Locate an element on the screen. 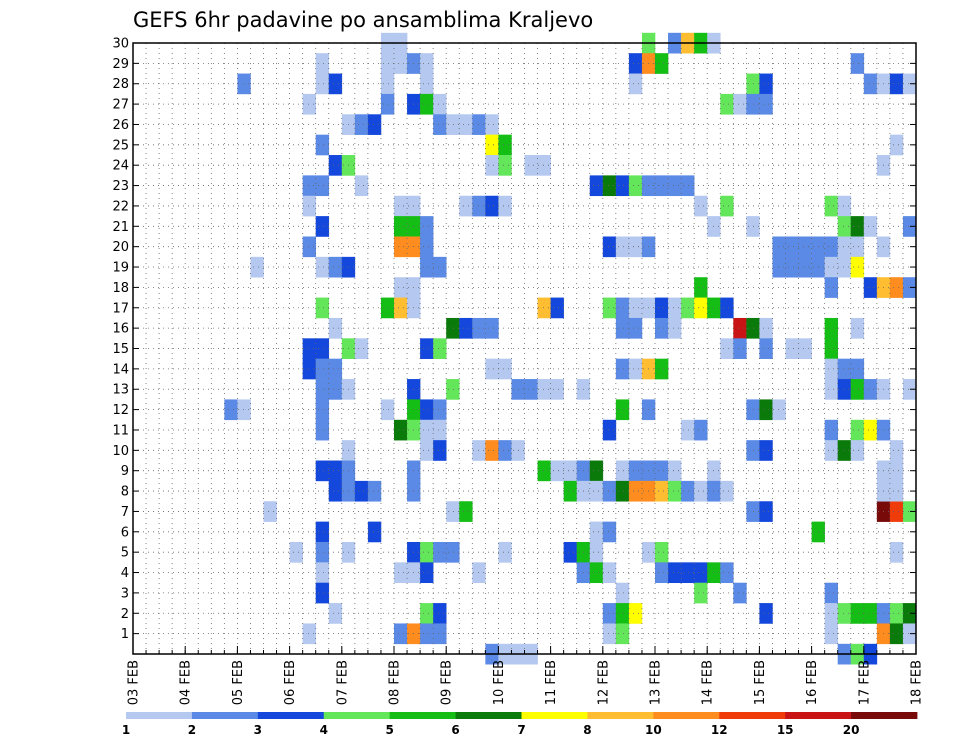 This screenshot has width=960, height=742. y-tick-label: 15 is located at coordinates (120, 349).